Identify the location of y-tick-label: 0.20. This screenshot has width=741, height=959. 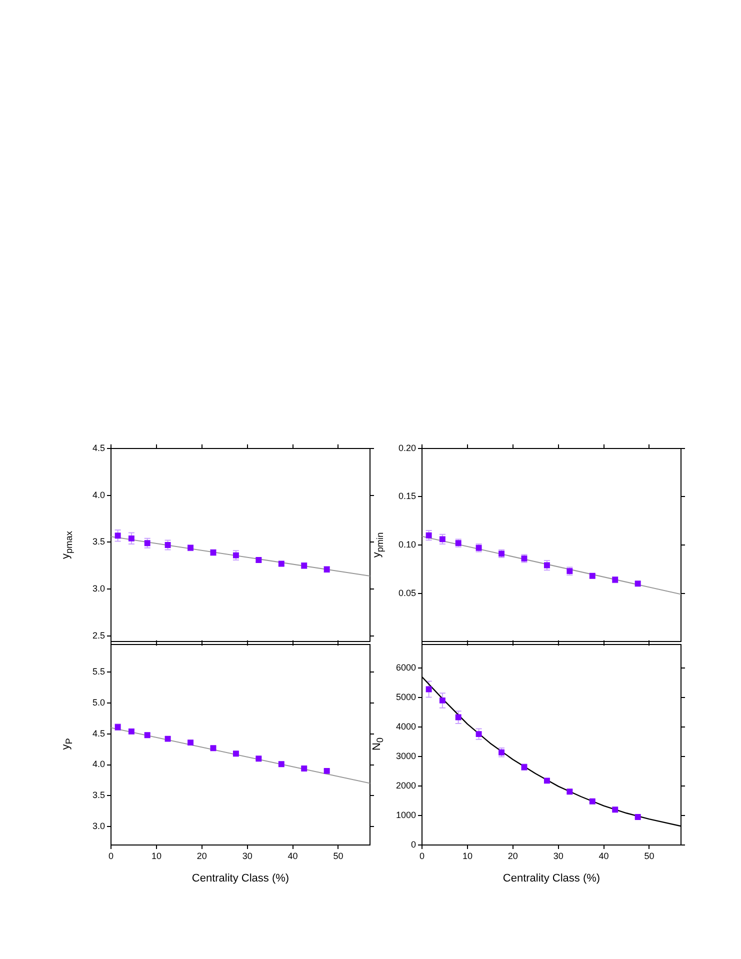
(407, 447).